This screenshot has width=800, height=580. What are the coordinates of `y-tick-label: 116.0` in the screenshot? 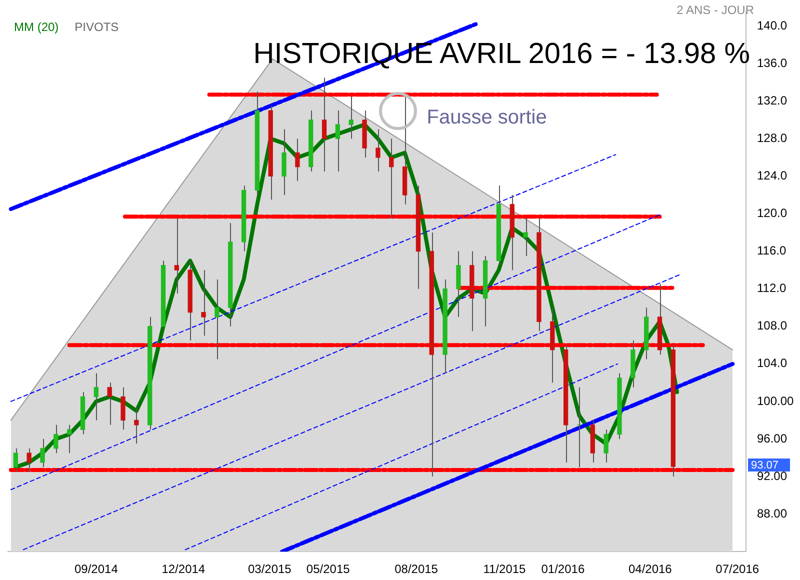 It's located at (771, 251).